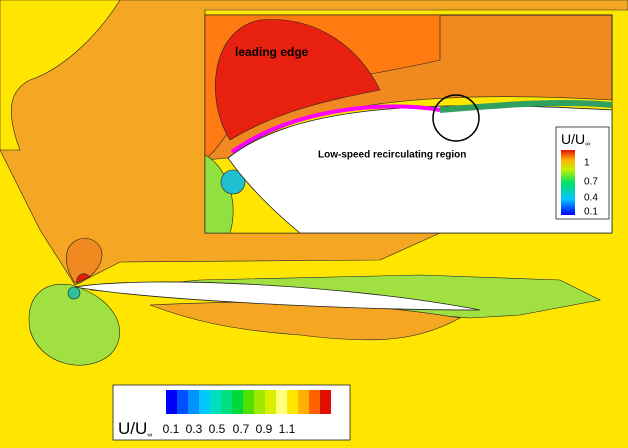 The width and height of the screenshot is (628, 448). What do you see at coordinates (264, 429) in the screenshot?
I see `legend-label: 0.9` at bounding box center [264, 429].